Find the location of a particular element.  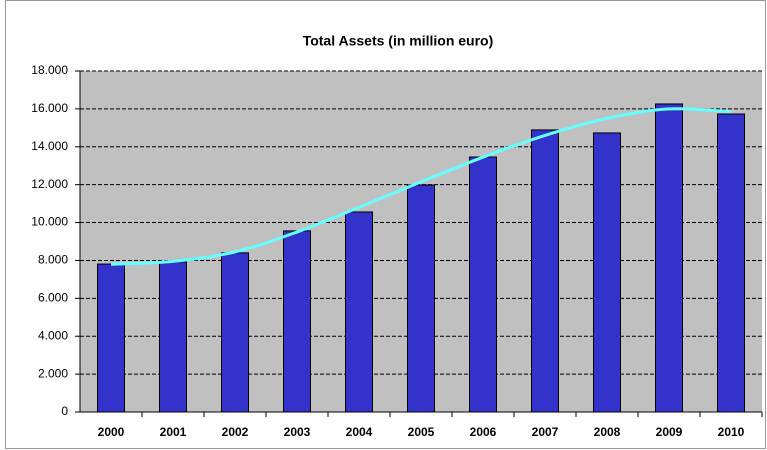

chart-title: Total Assets (in million euro) is located at coordinates (398, 41).